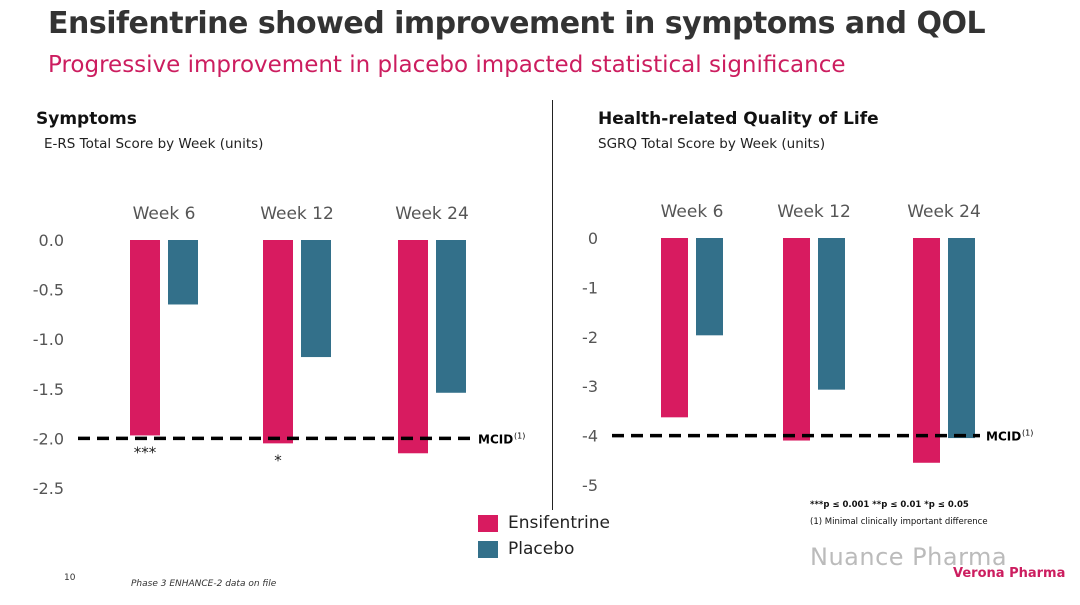  What do you see at coordinates (712, 144) in the screenshot?
I see `qol-panel-subtitle: SGRQ Total Score by Week (units)` at bounding box center [712, 144].